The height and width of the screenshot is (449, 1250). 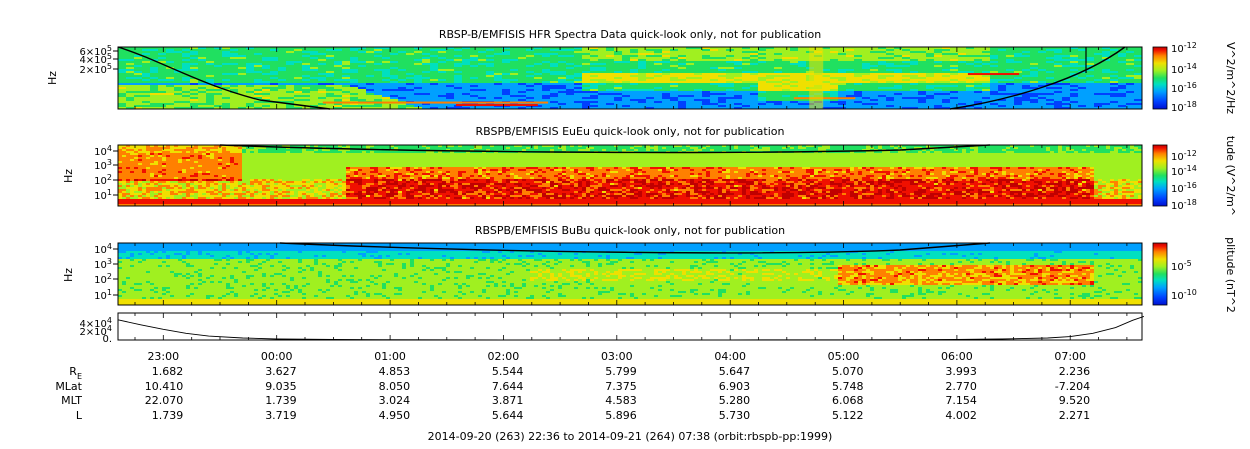 What do you see at coordinates (103, 151) in the screenshot?
I see `eueu-ytick: 10⁴` at bounding box center [103, 151].